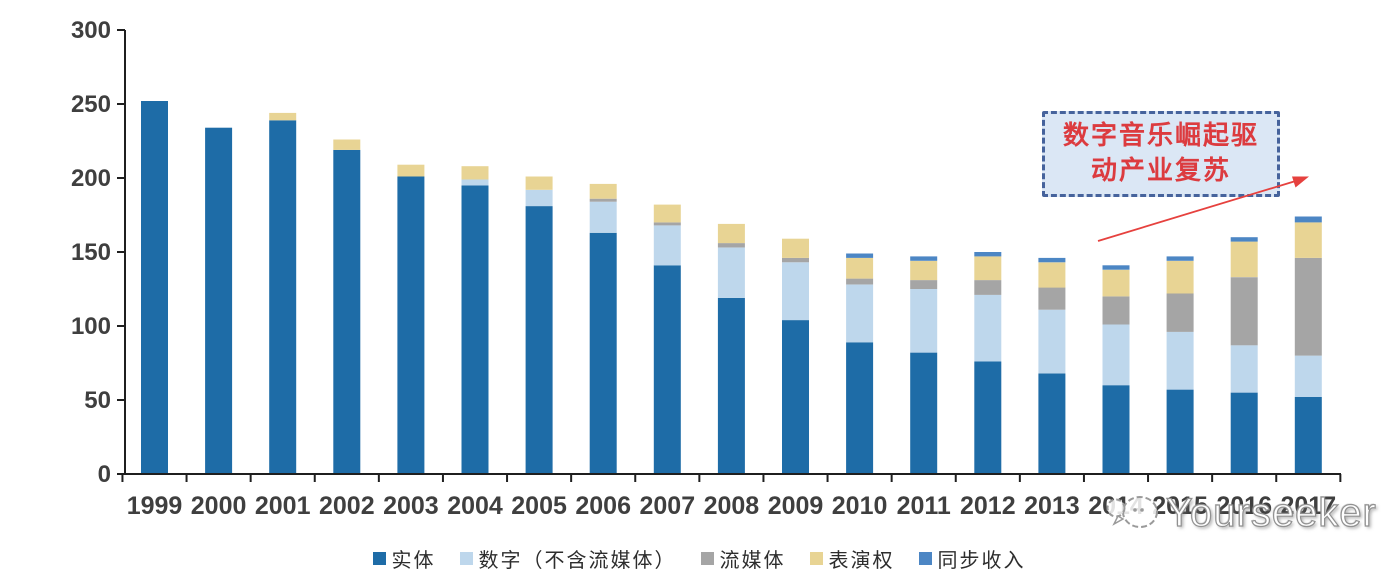 Image resolution: width=1398 pixels, height=582 pixels. I want to click on bar-segment-2008-s1, so click(731, 272).